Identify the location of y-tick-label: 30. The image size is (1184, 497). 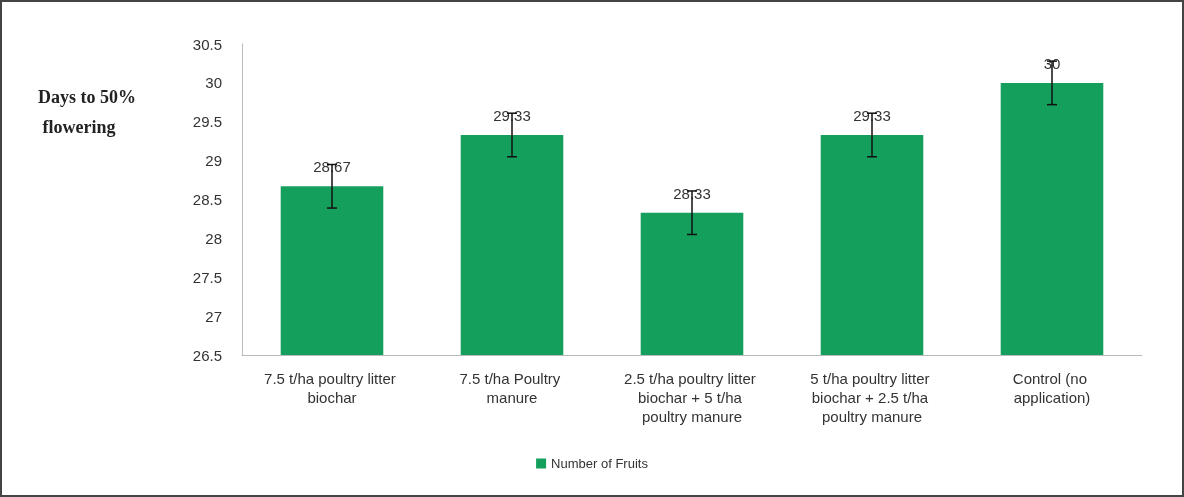
(213, 83).